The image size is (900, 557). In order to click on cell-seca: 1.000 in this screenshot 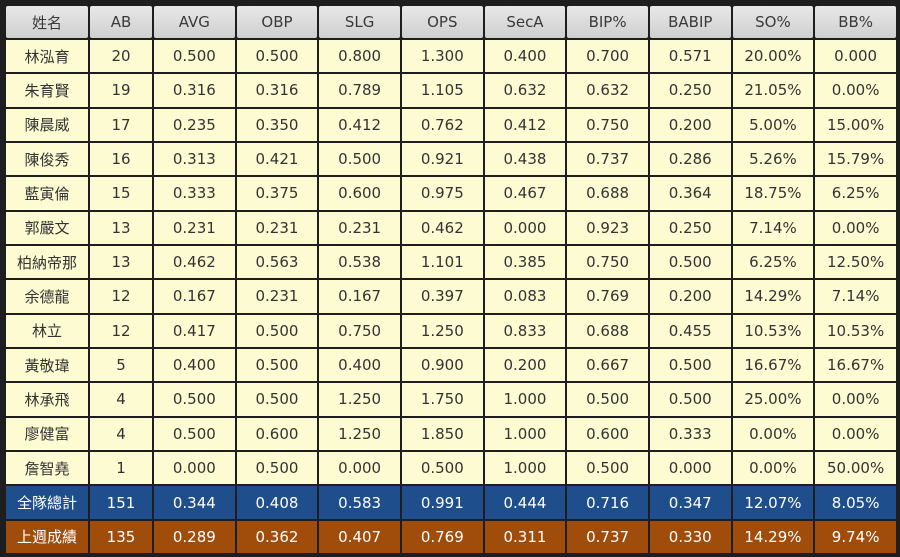, I will do `click(525, 468)`.